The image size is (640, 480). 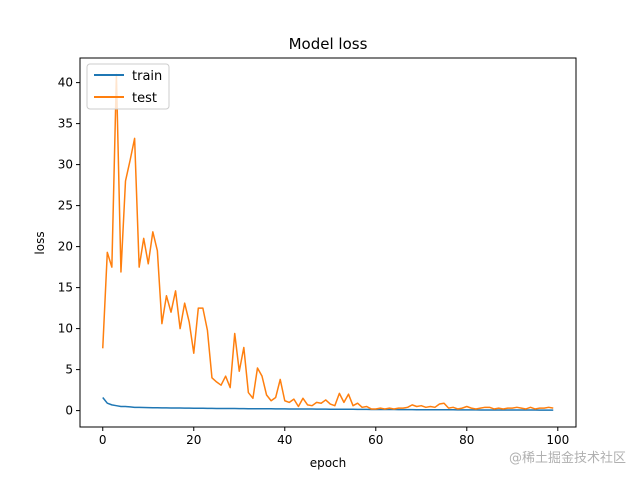 I want to click on x-tick-label: 0, so click(x=103, y=440).